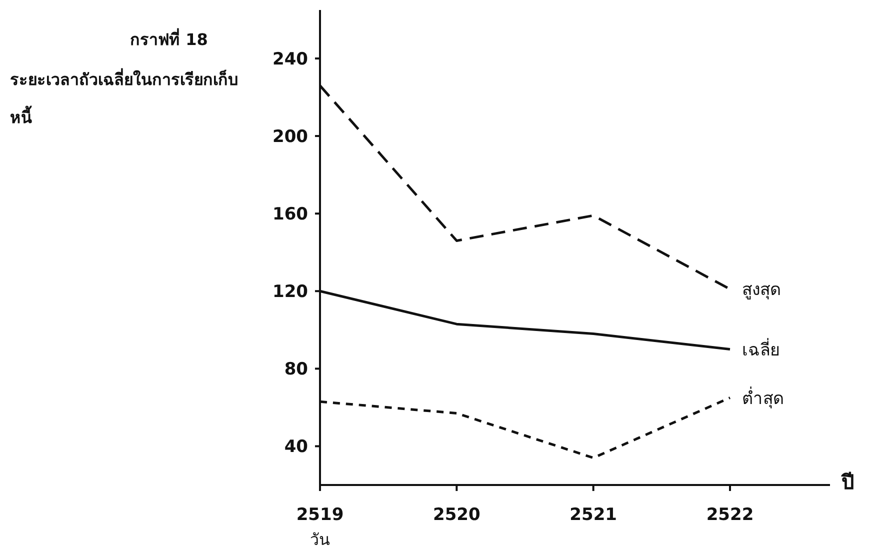 The height and width of the screenshot is (555, 882). Describe the element at coordinates (296, 370) in the screenshot. I see `y-tick-label: 80` at that location.